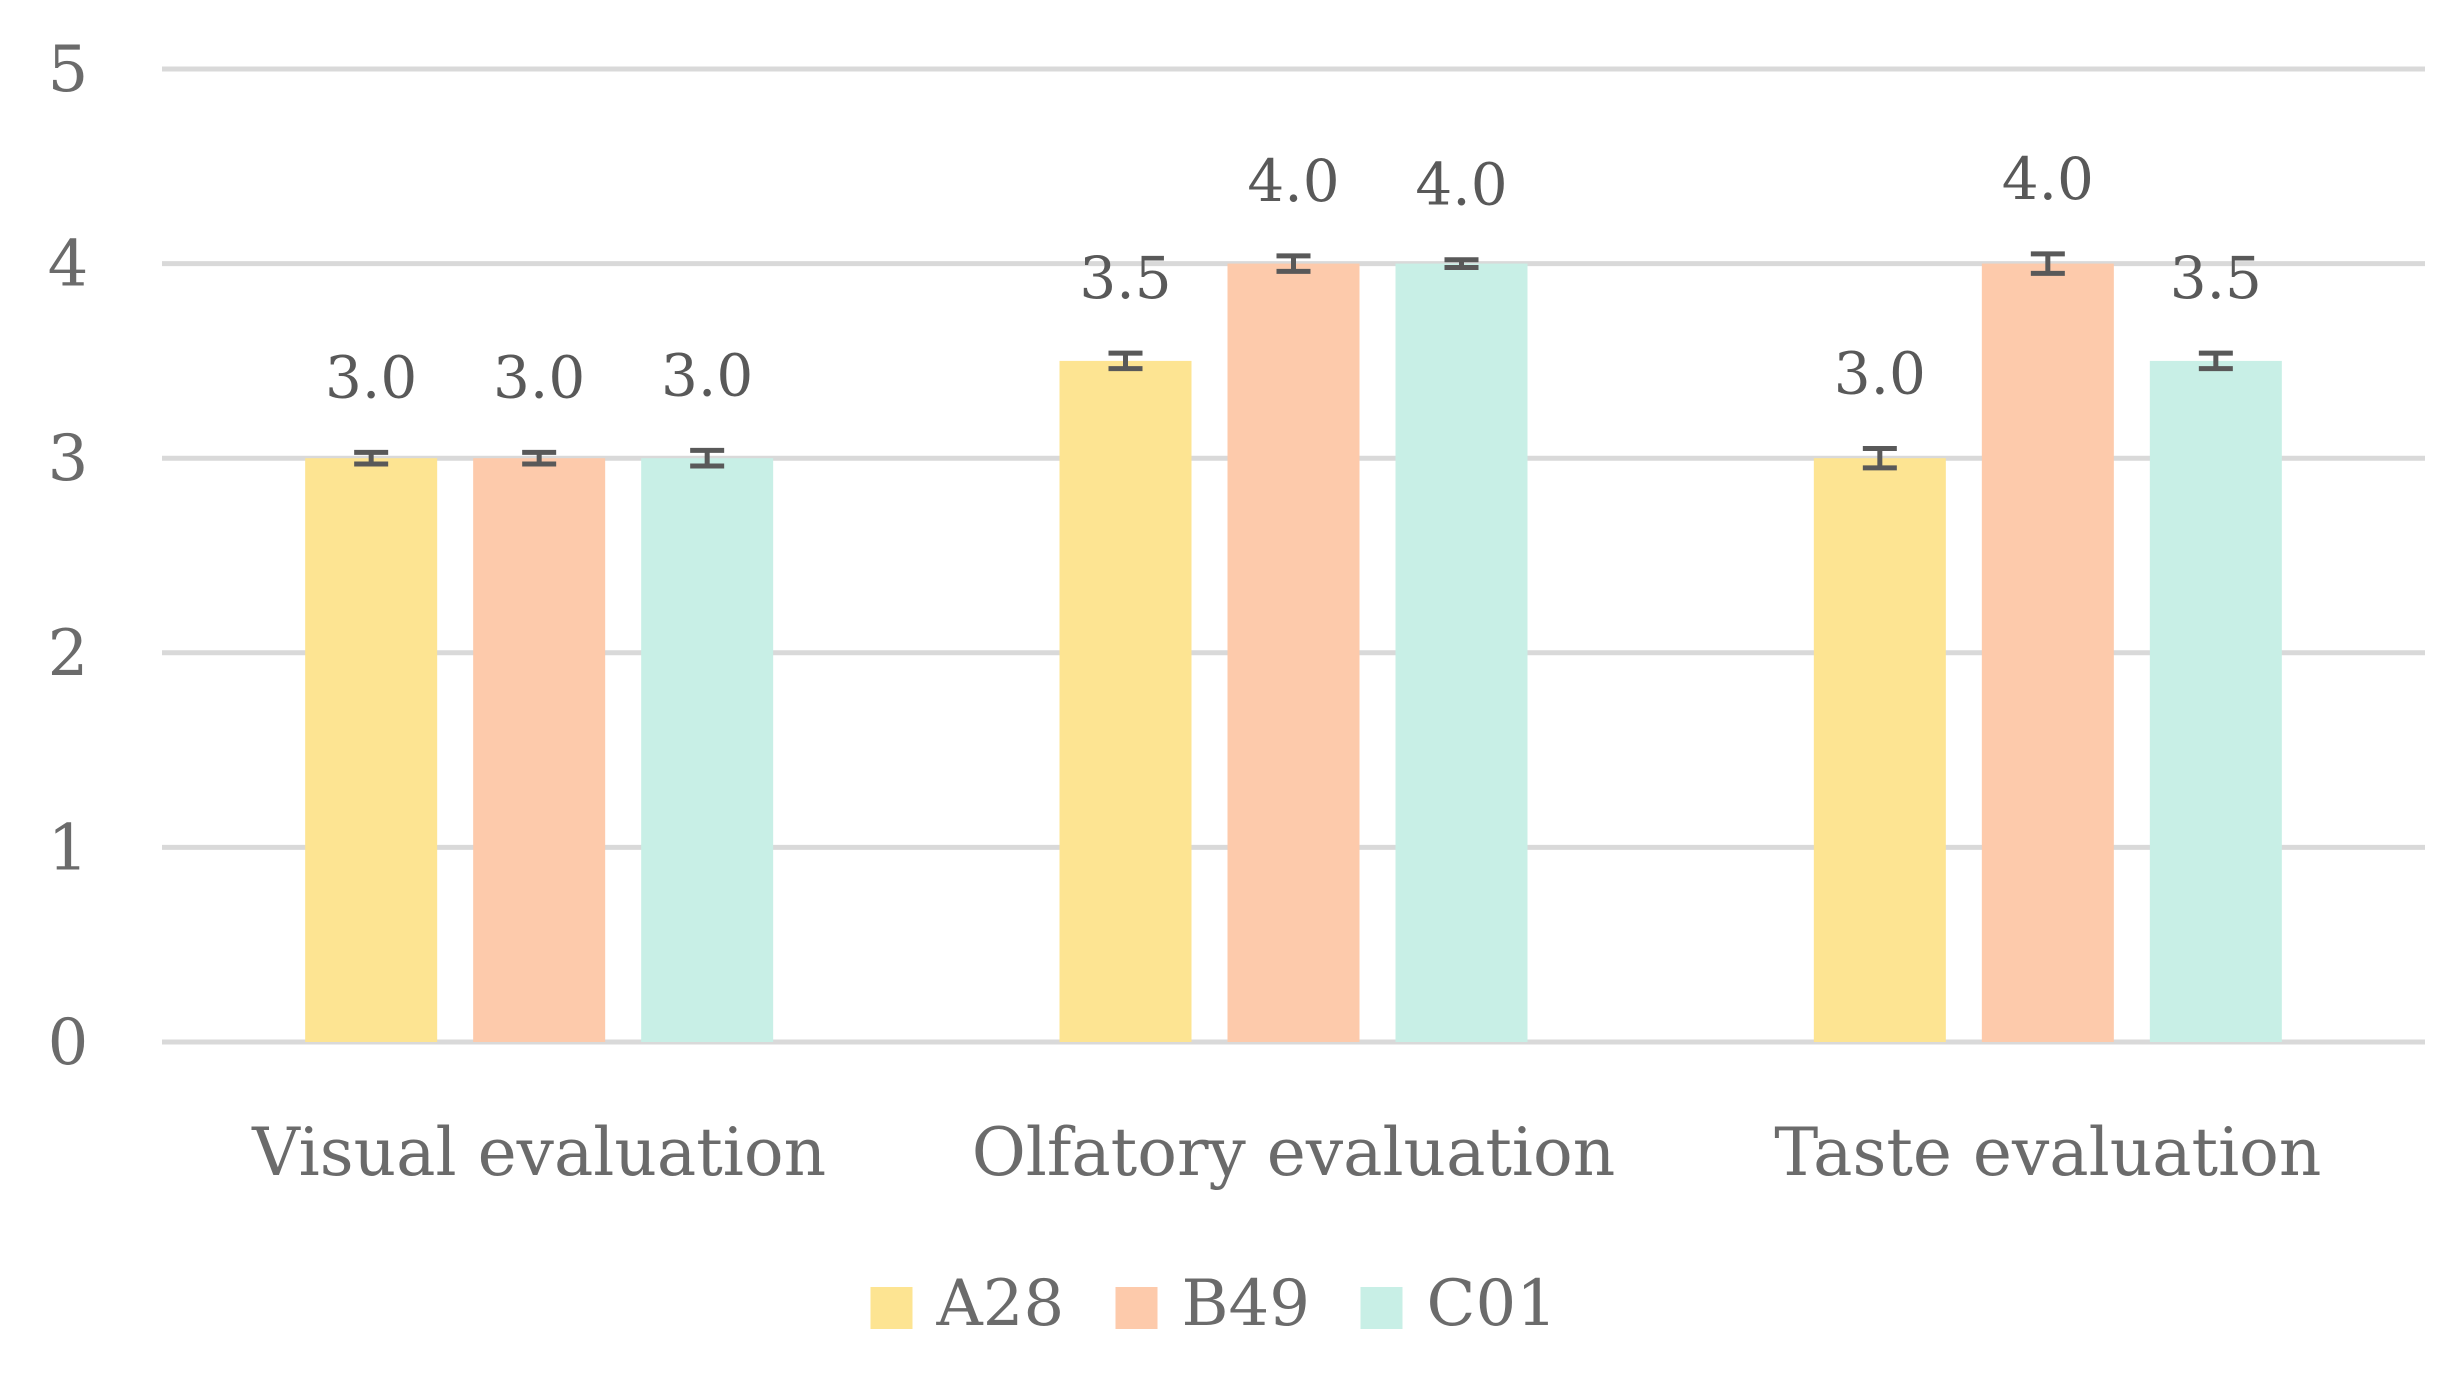  What do you see at coordinates (1125, 278) in the screenshot?
I see `data-label-A28-1: 3.5` at bounding box center [1125, 278].